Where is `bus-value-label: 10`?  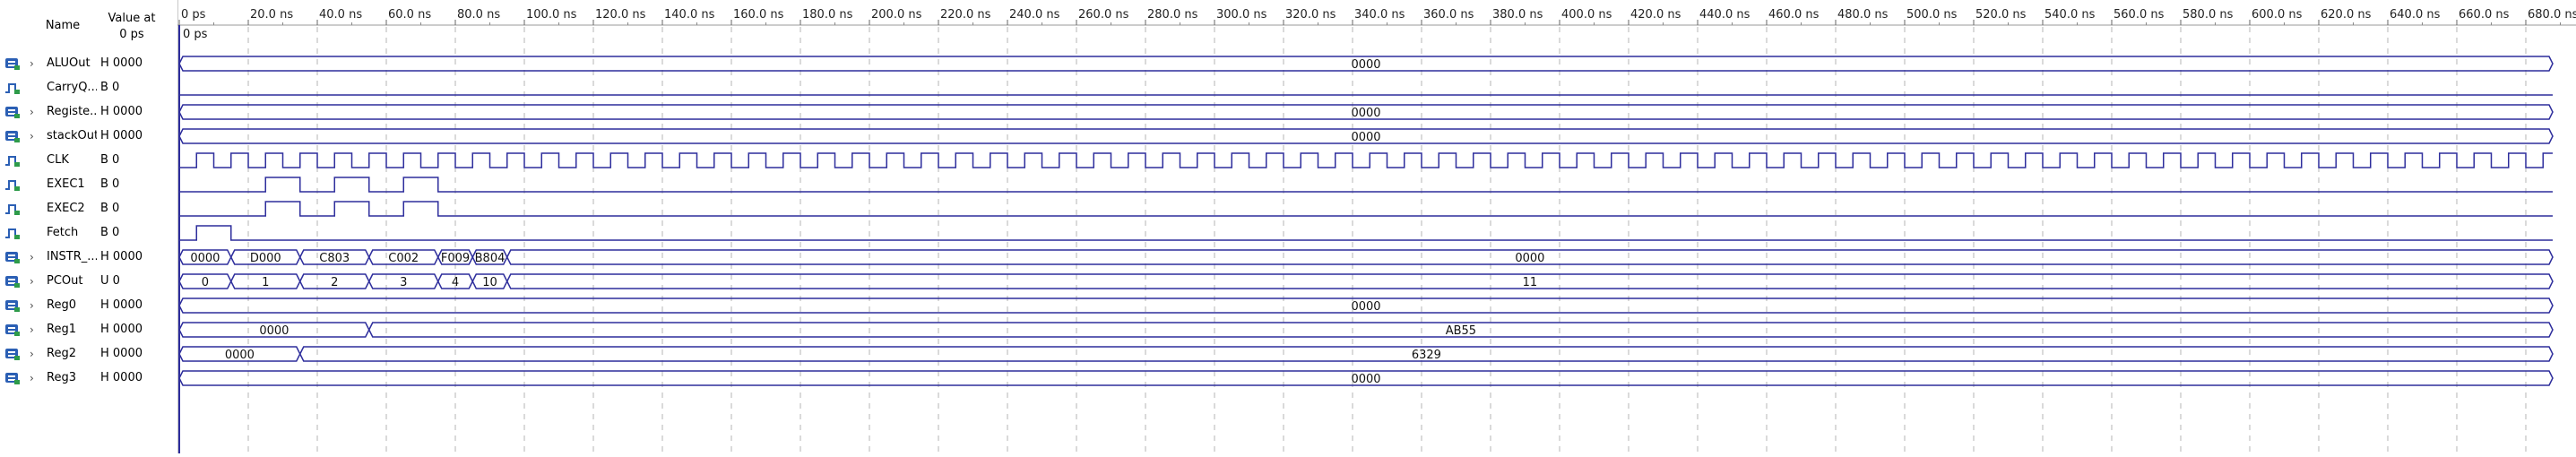 bus-value-label: 10 is located at coordinates (489, 282).